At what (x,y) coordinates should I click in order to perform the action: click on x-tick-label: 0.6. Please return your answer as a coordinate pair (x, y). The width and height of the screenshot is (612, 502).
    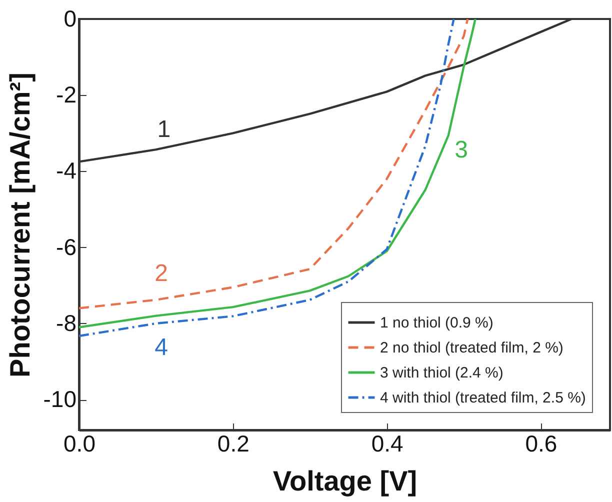
    Looking at the image, I should click on (541, 443).